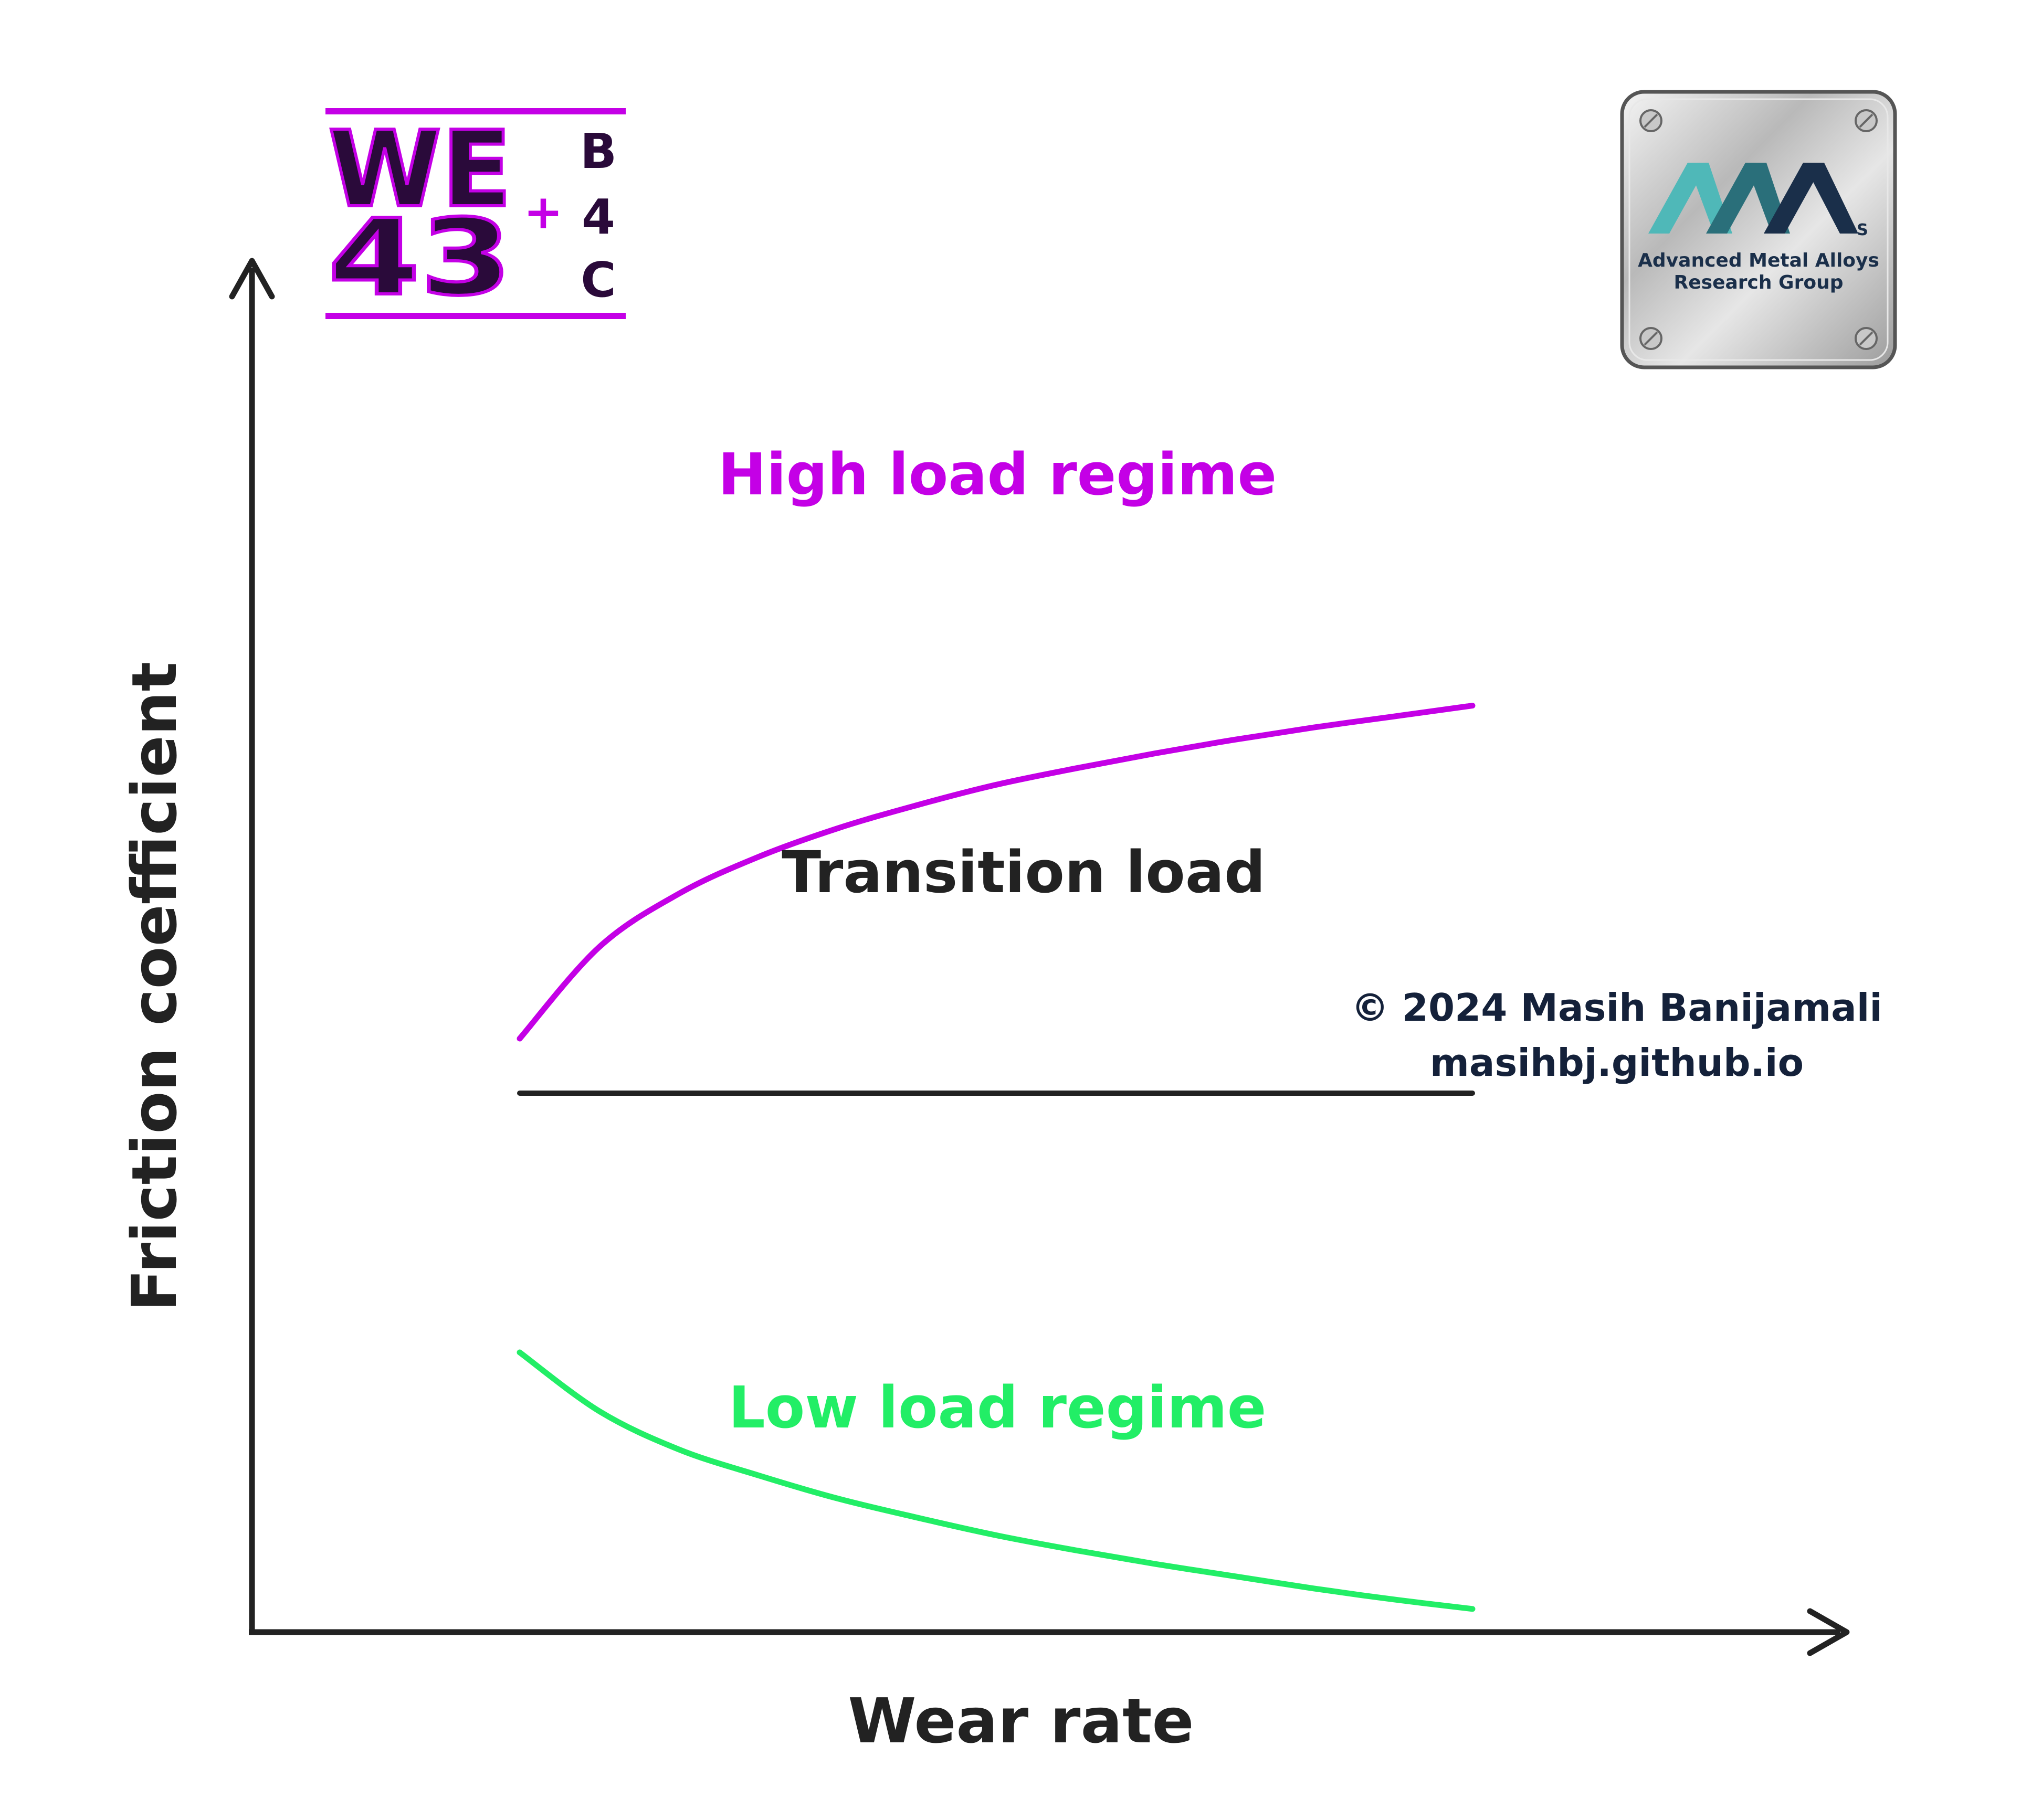  Describe the element at coordinates (154, 986) in the screenshot. I see `y-axis-label: Friction coefficient` at that location.